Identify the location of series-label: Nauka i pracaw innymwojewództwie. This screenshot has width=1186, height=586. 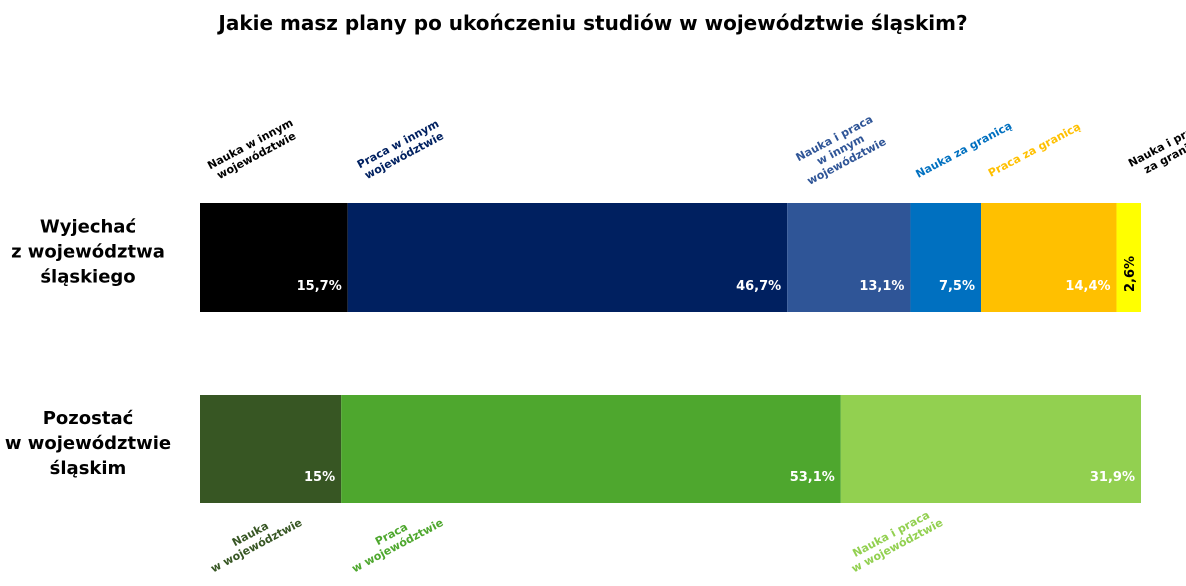
(841, 150).